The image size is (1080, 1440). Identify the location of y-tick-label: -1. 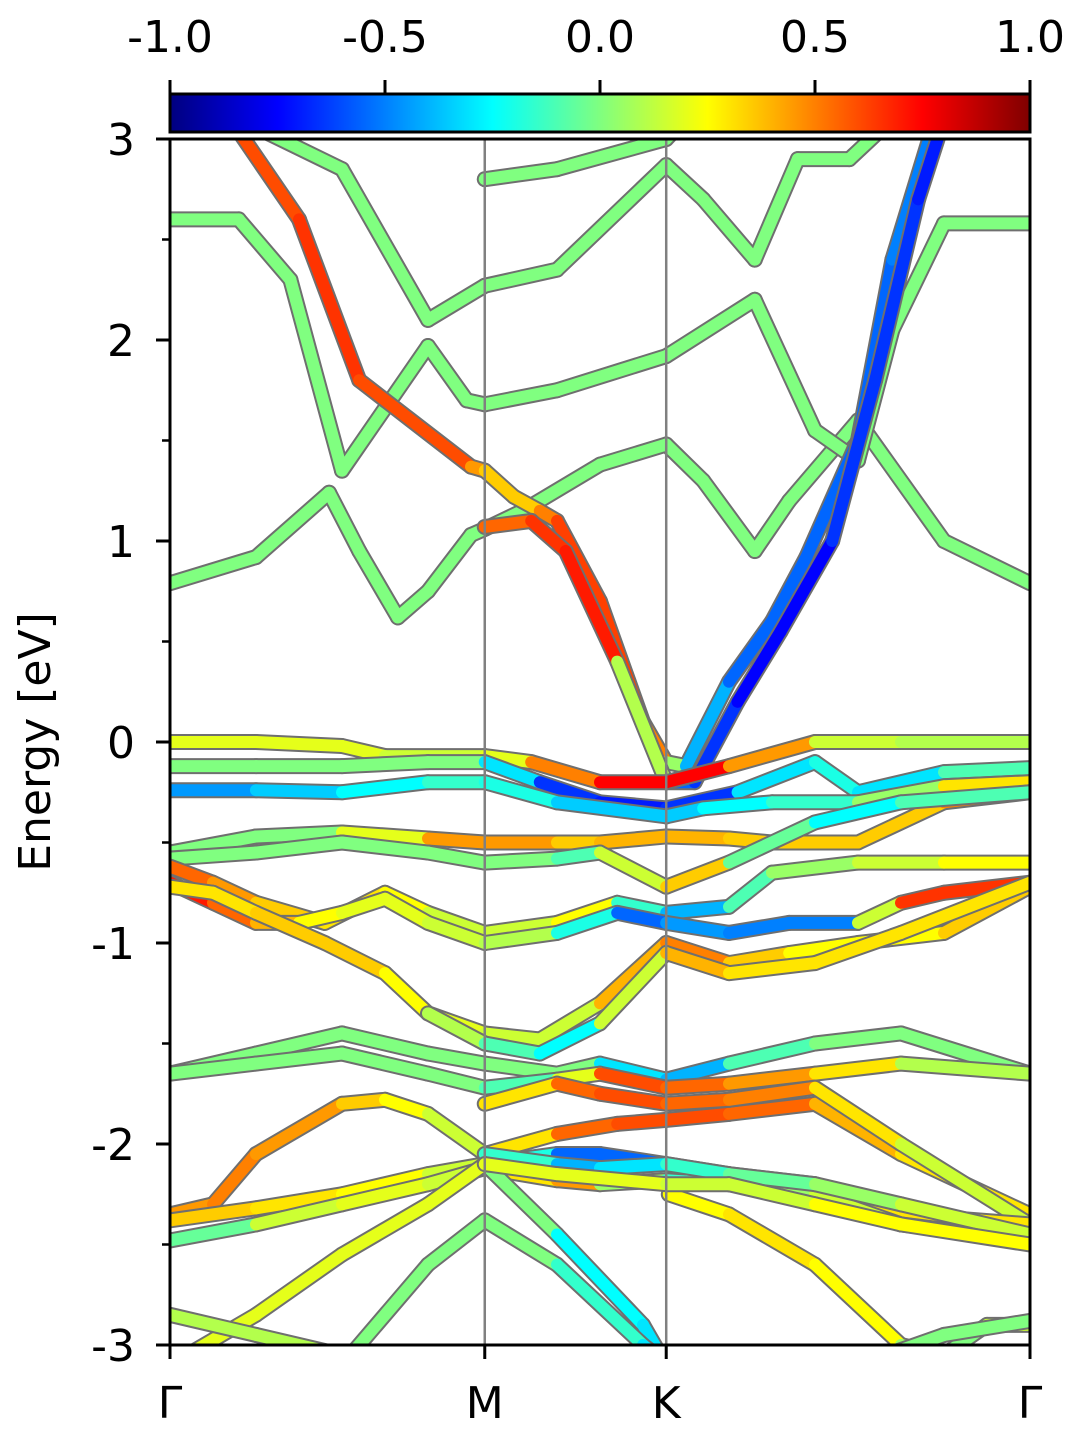
(113, 944).